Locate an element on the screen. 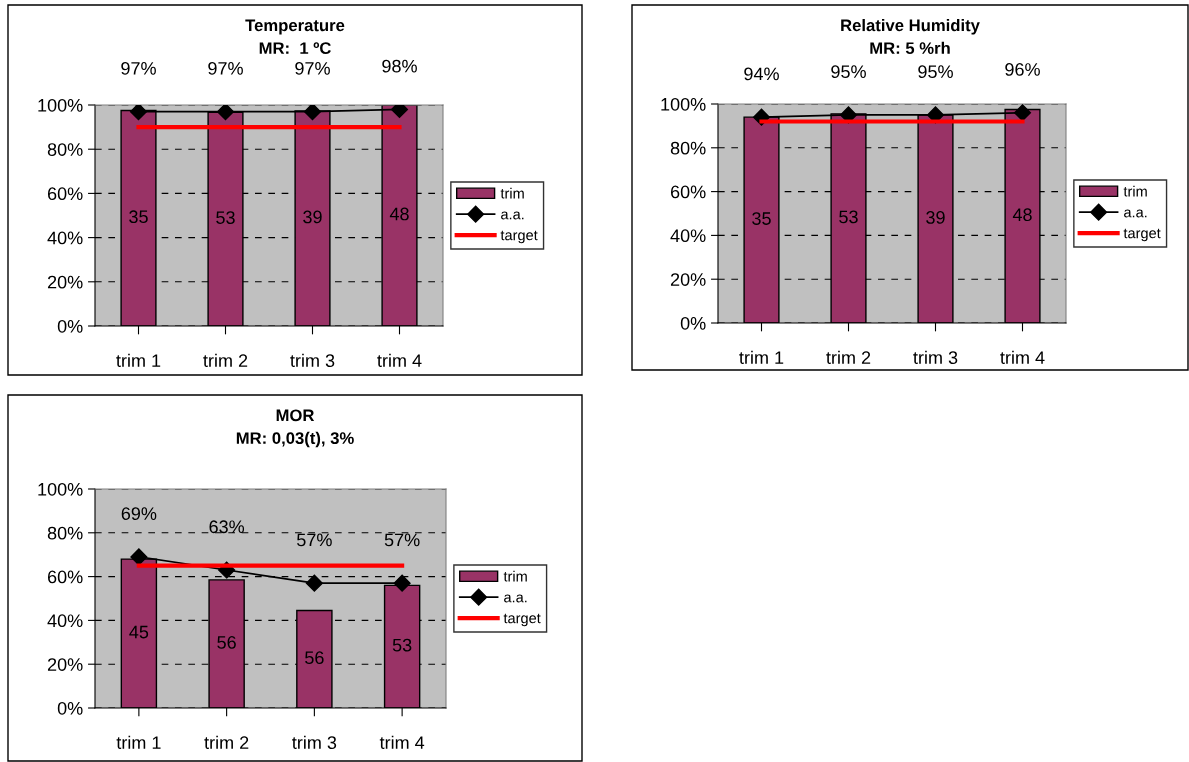 This screenshot has width=1189, height=762. data-label: 94% is located at coordinates (761, 74).